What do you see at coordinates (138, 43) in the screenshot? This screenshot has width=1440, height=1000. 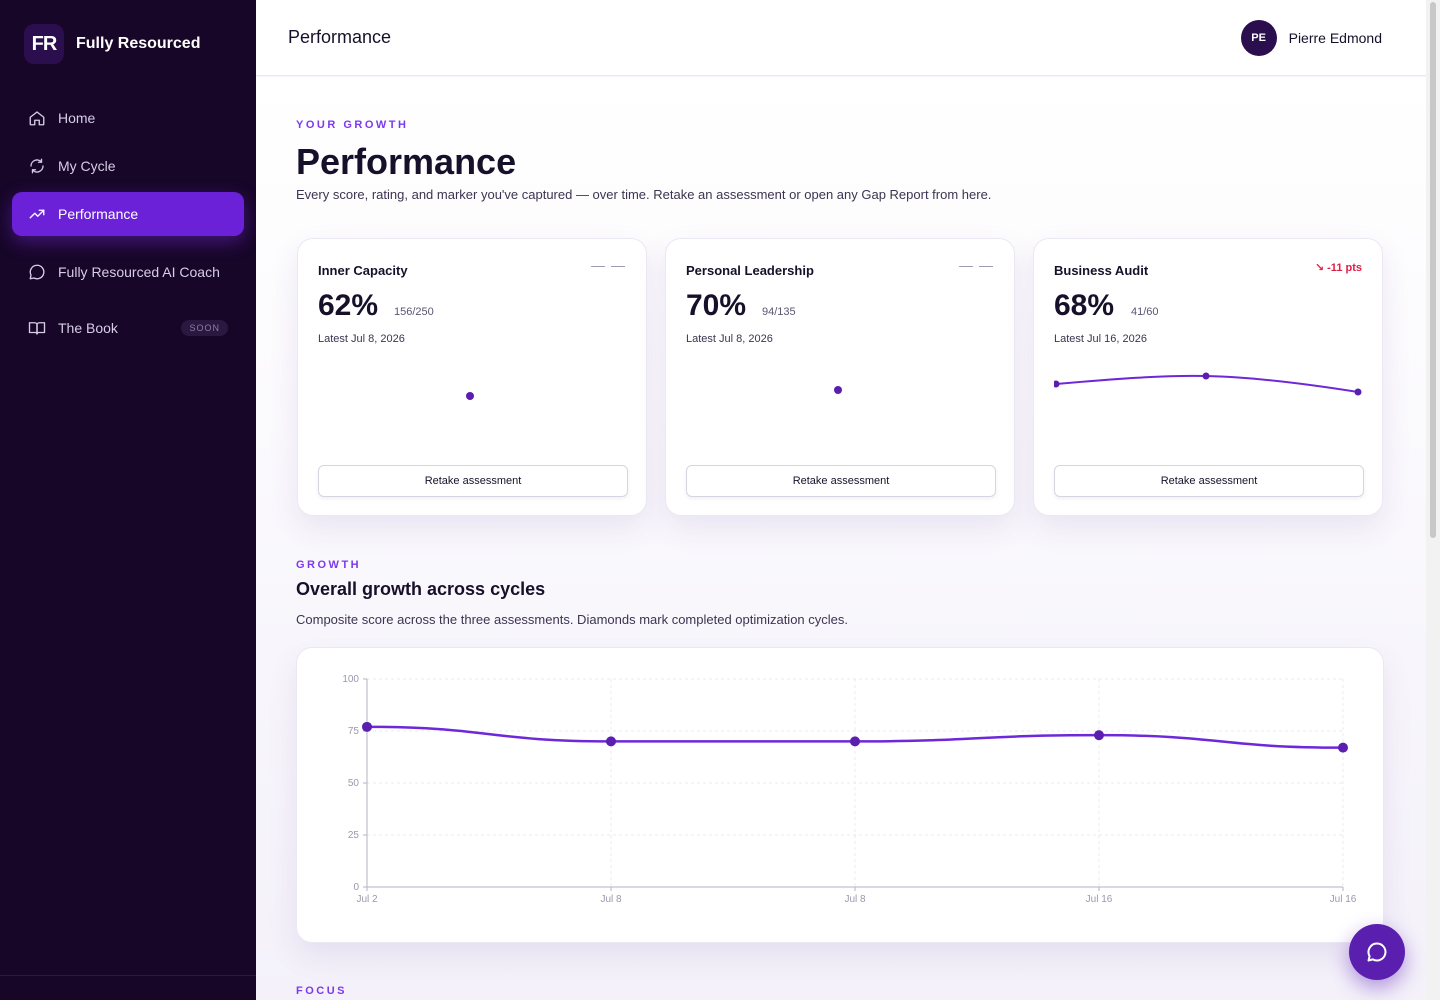 I see `brand-name: Fully Resourced` at bounding box center [138, 43].